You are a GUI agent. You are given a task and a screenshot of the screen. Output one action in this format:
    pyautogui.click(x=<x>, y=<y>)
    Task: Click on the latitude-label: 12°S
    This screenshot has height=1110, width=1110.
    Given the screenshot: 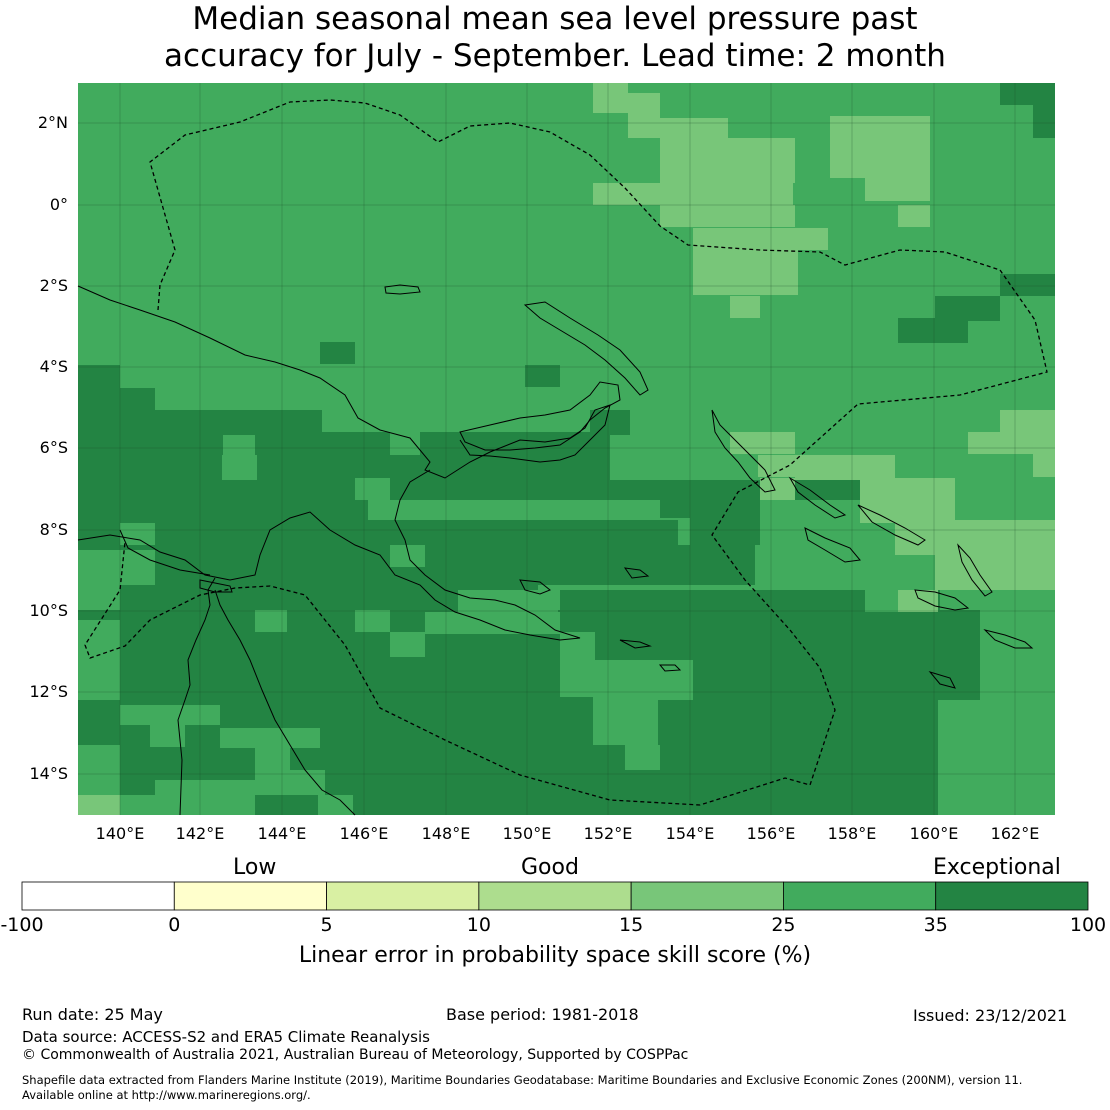 What is the action you would take?
    pyautogui.click(x=48, y=691)
    